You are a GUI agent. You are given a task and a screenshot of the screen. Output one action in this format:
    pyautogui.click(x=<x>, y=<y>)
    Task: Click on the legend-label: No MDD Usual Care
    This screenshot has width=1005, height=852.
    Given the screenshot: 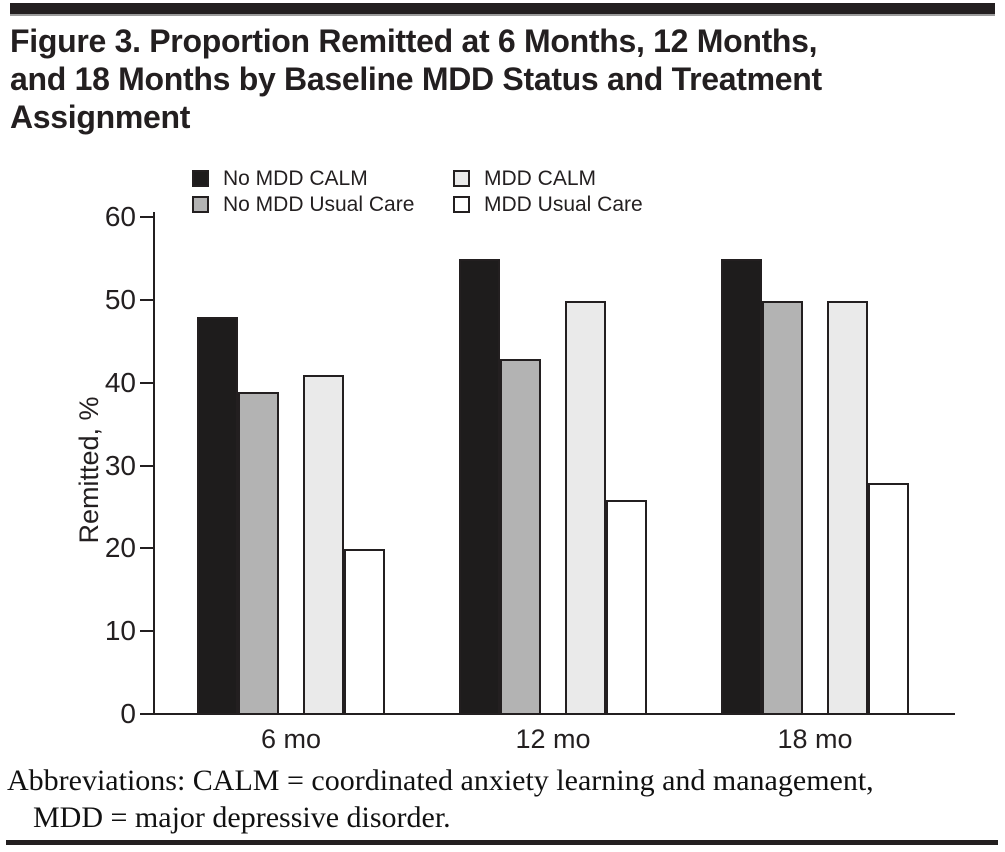 What is the action you would take?
    pyautogui.click(x=319, y=204)
    